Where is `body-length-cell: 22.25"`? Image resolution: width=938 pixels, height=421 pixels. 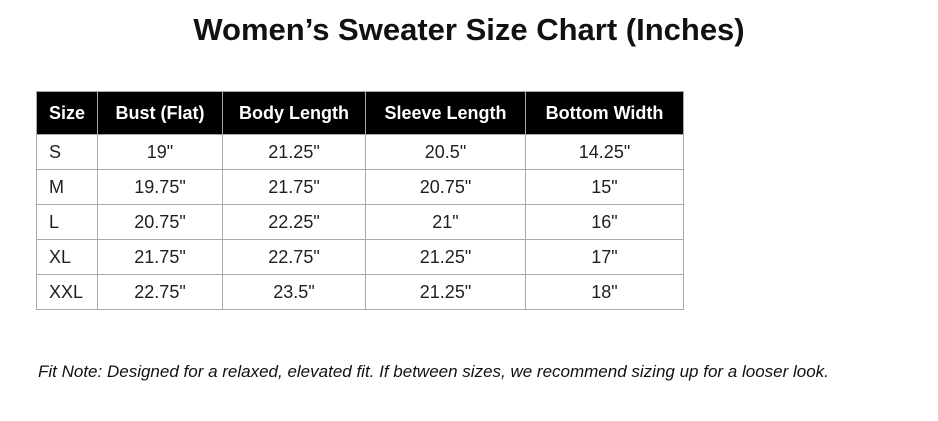 body-length-cell: 22.25" is located at coordinates (294, 222).